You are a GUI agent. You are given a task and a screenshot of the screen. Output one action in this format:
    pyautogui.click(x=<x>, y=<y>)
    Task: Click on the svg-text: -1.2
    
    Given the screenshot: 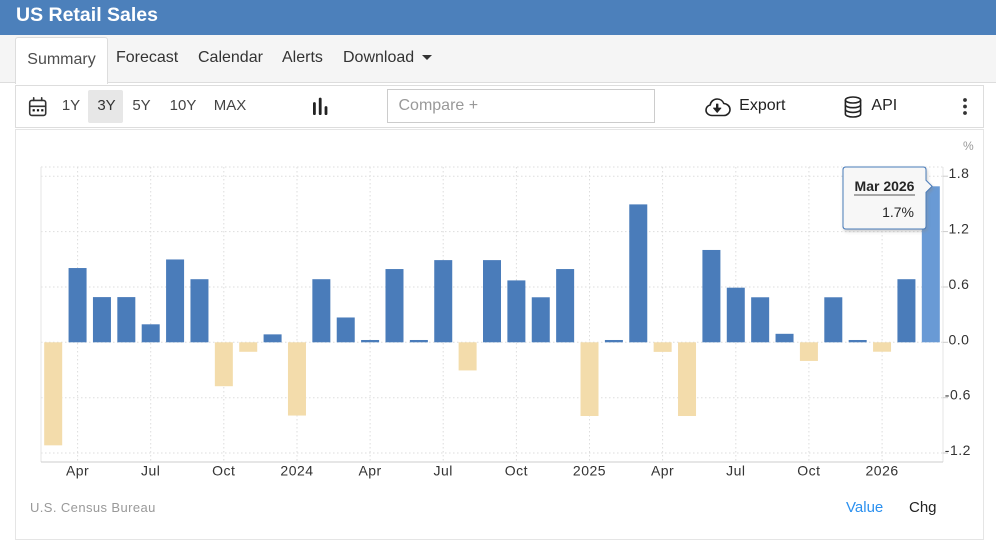 What is the action you would take?
    pyautogui.click(x=958, y=450)
    